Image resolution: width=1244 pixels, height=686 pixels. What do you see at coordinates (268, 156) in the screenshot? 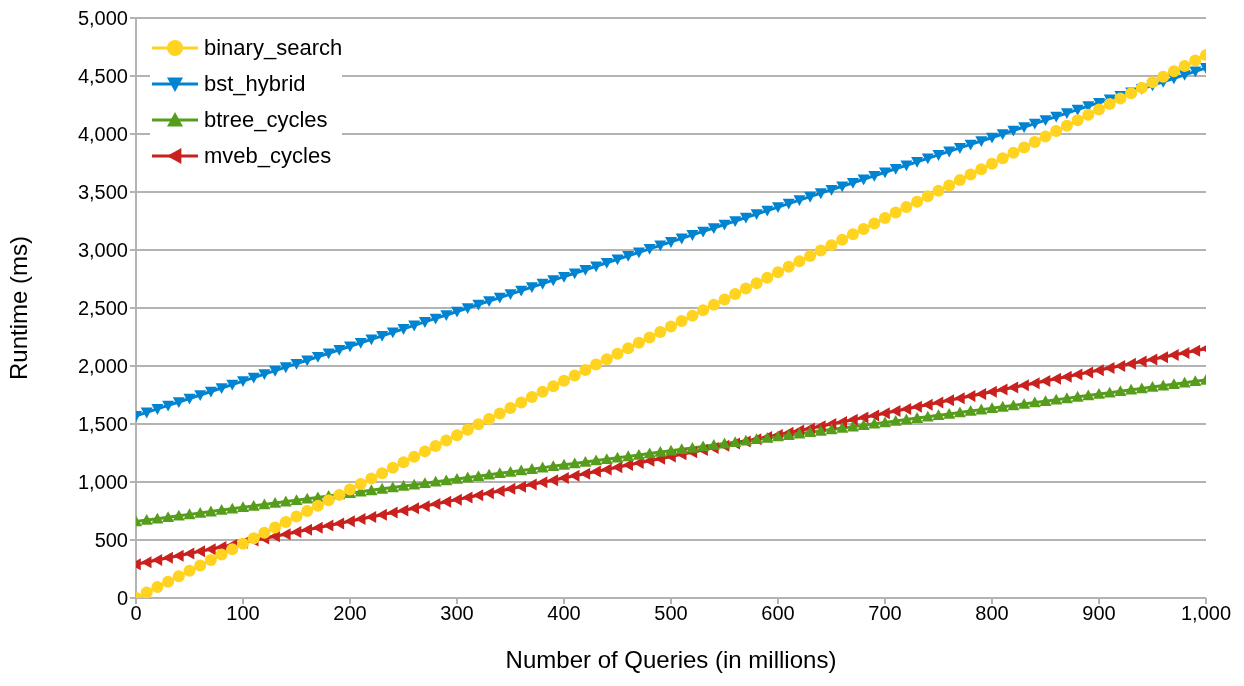
I see `legend-label: mveb_cycles` at bounding box center [268, 156].